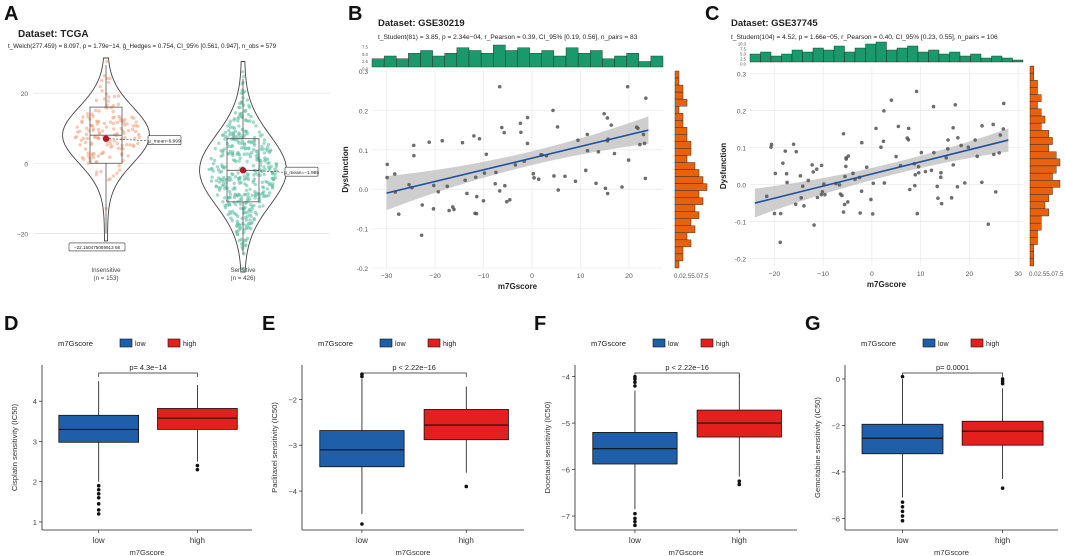  I want to click on panel-b-ytick-label: 0.2, so click(363, 111).